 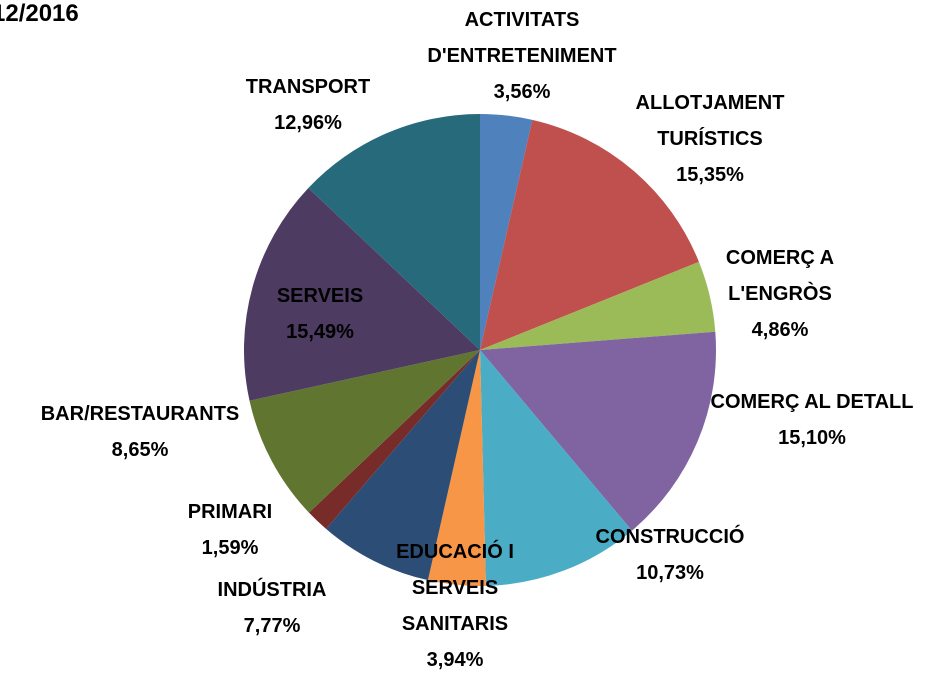 What do you see at coordinates (230, 512) in the screenshot?
I see `category-label: PRIMARI` at bounding box center [230, 512].